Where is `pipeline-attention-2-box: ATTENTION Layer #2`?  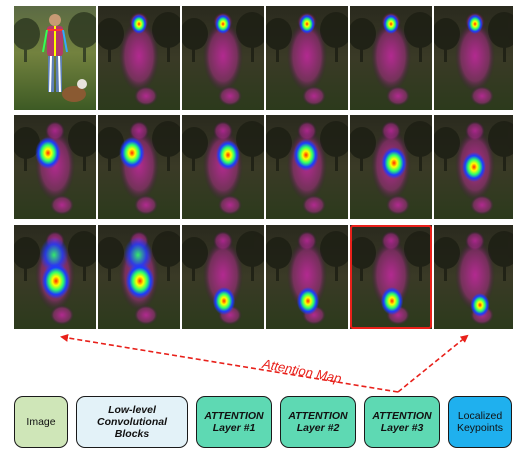 pipeline-attention-2-box: ATTENTION Layer #2 is located at coordinates (318, 422).